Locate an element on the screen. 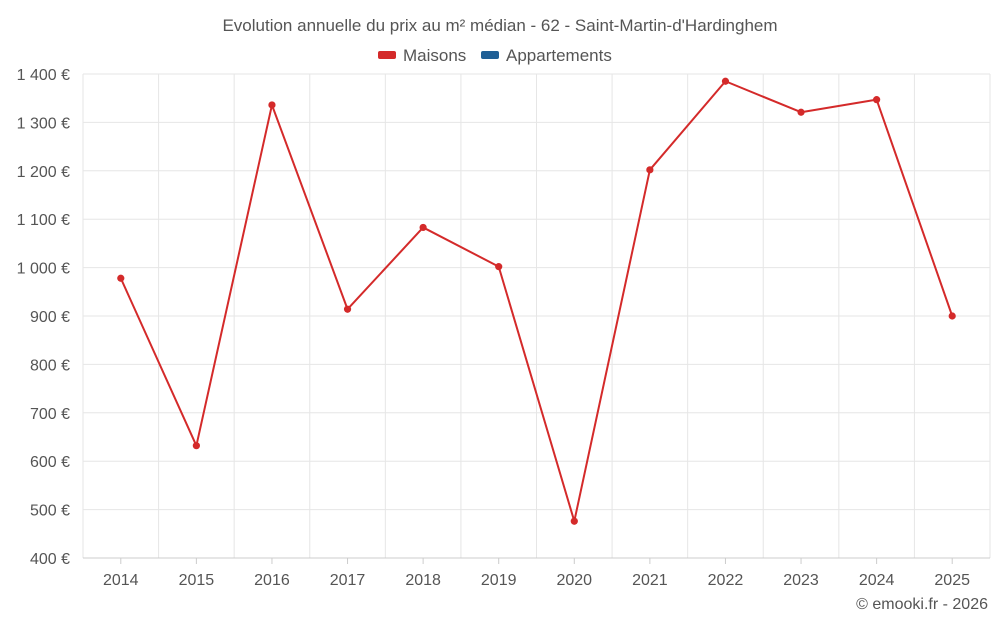 This screenshot has width=1000, height=625. x-tick-label: 2017 is located at coordinates (348, 580).